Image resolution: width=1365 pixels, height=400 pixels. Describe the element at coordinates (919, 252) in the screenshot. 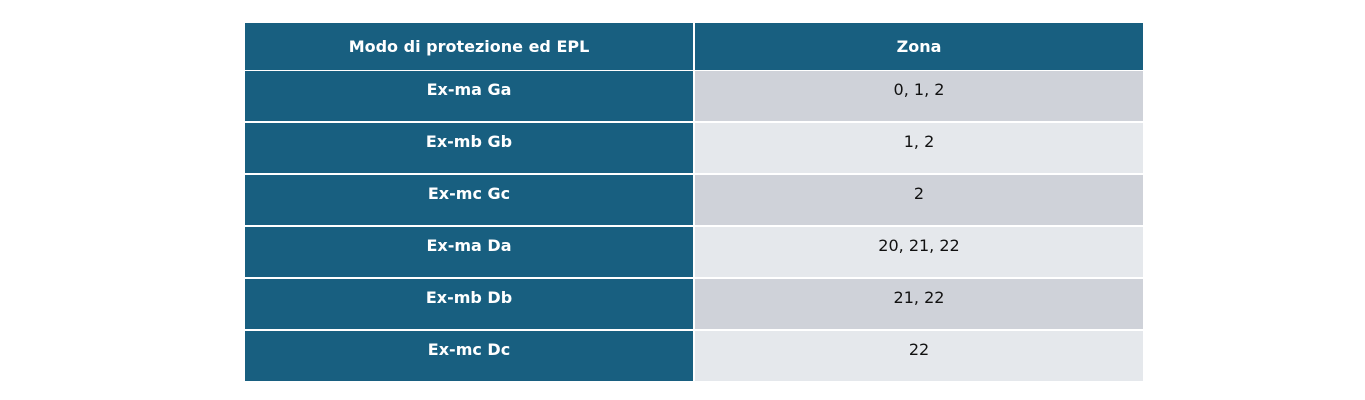

I see `zone-cell: 20, 21, 22` at that location.